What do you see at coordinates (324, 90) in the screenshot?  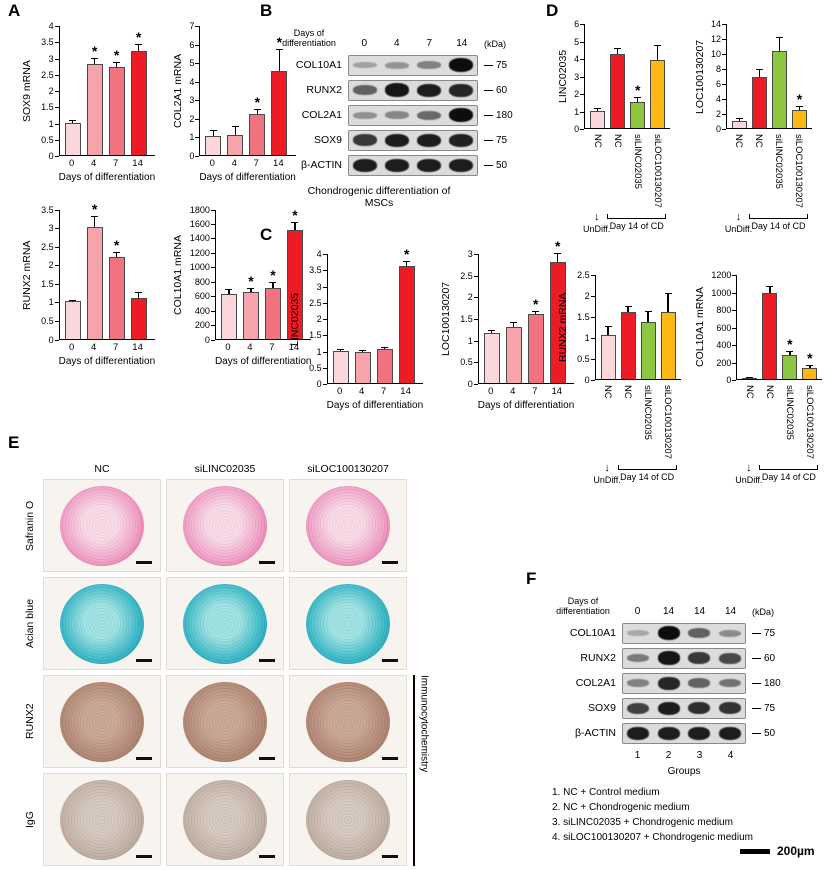 I see `protein-label: RUNX2` at bounding box center [324, 90].